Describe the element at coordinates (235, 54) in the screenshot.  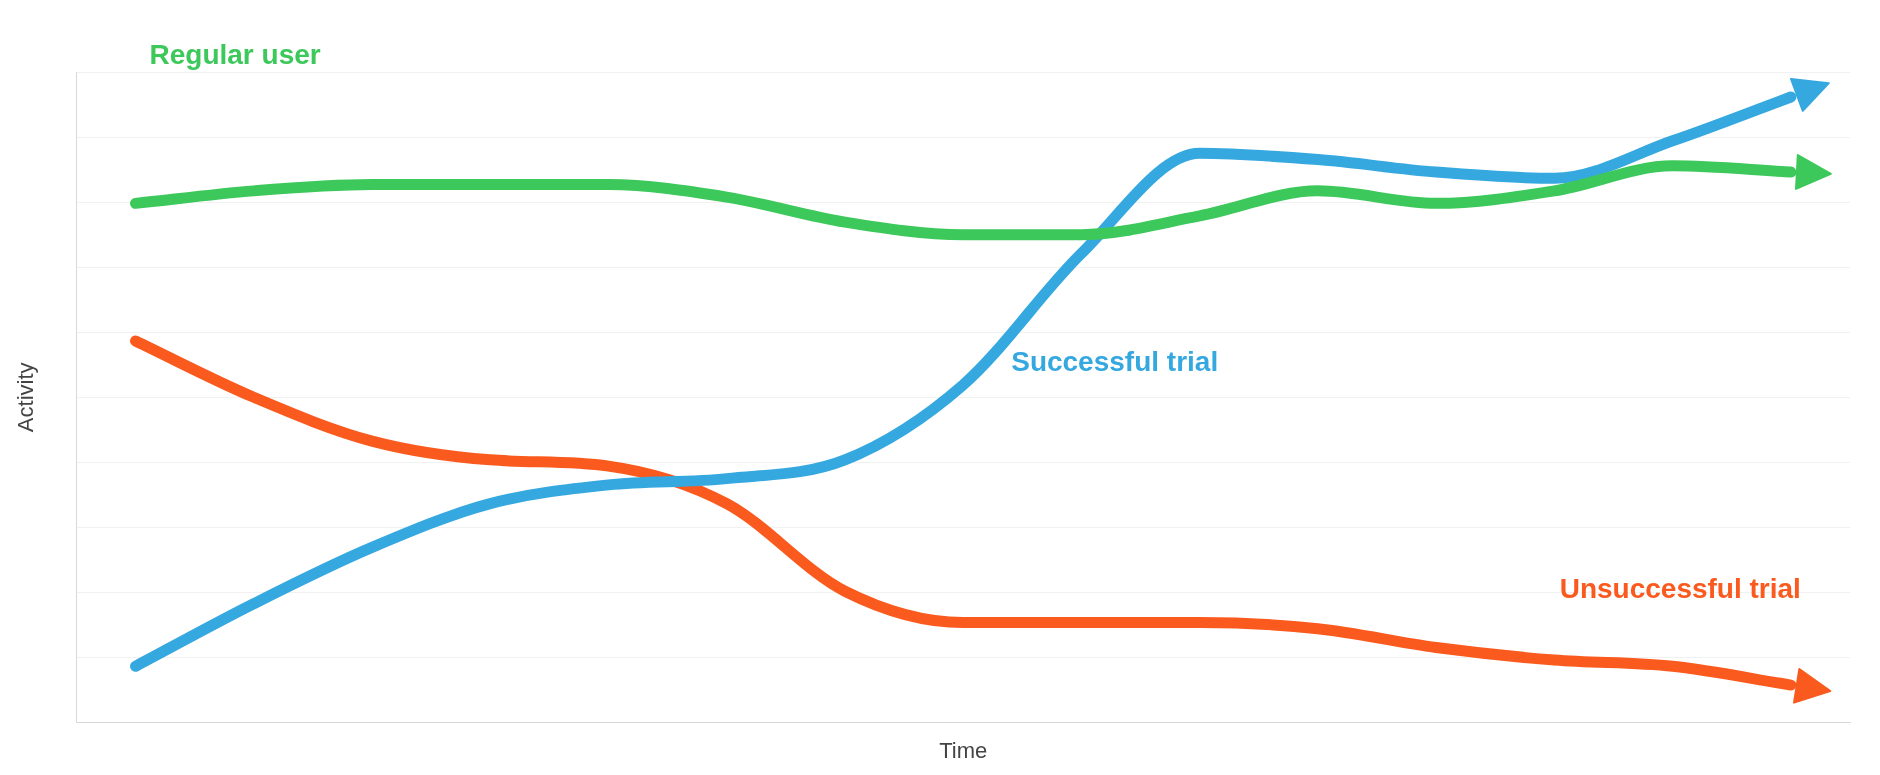
I see `text: Regular user` at that location.